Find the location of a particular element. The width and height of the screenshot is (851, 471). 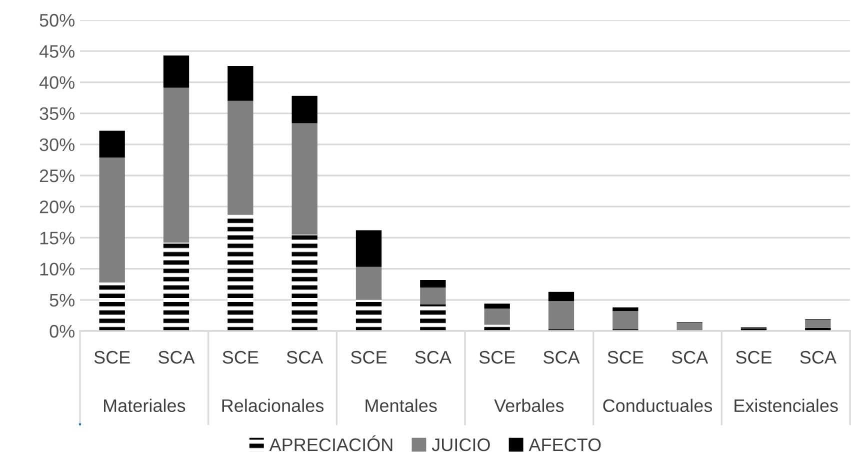

y-tick-label: 5% is located at coordinates (62, 300).